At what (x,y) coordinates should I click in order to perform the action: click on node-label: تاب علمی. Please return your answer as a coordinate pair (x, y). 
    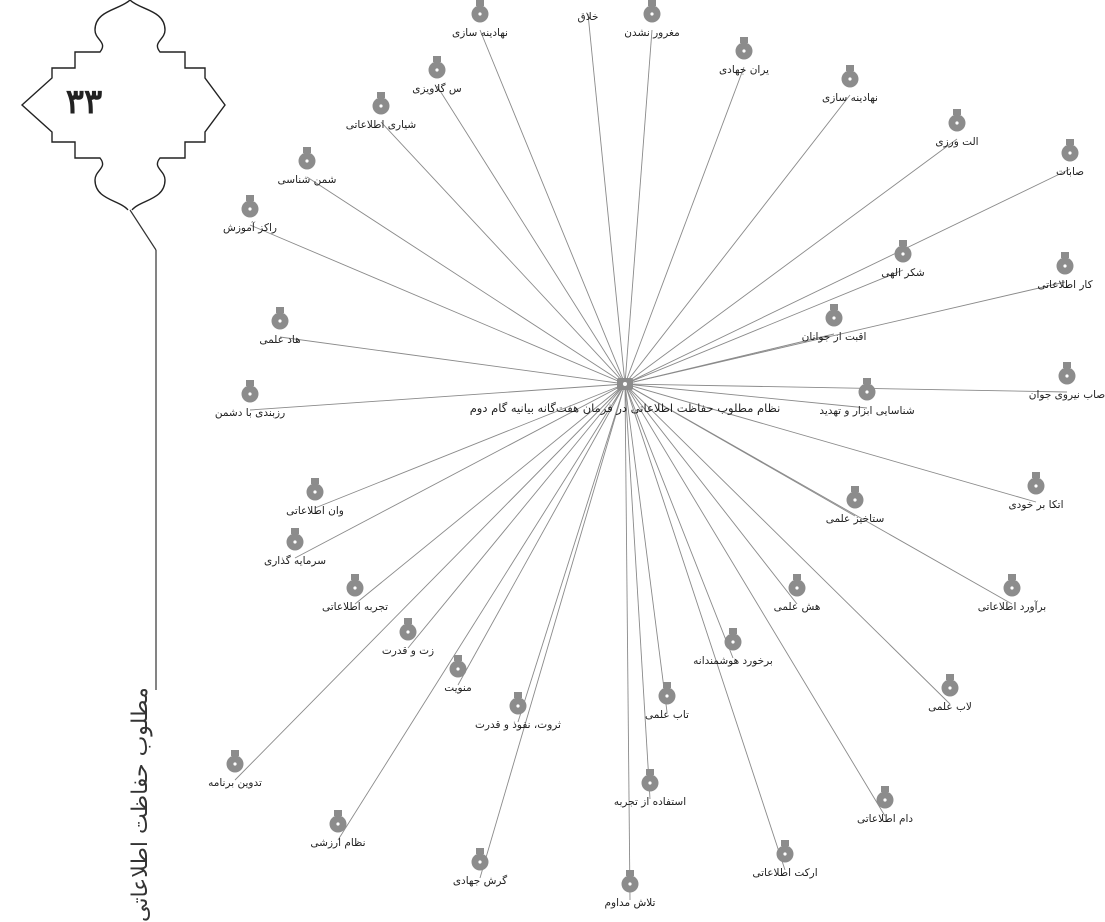
    Looking at the image, I should click on (667, 715).